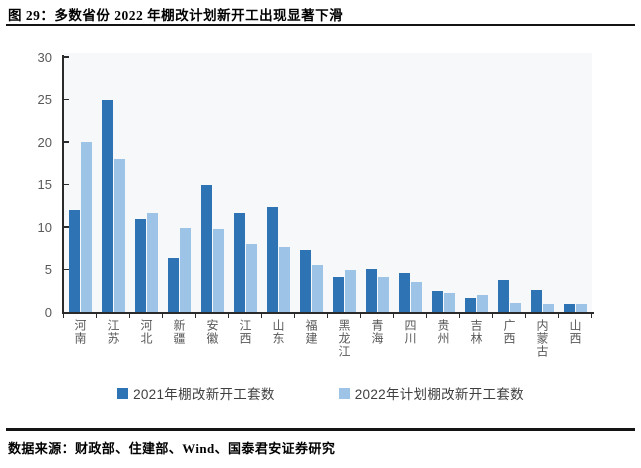  I want to click on legend-label-2021: 2021年棚改新开工套数, so click(204, 394).